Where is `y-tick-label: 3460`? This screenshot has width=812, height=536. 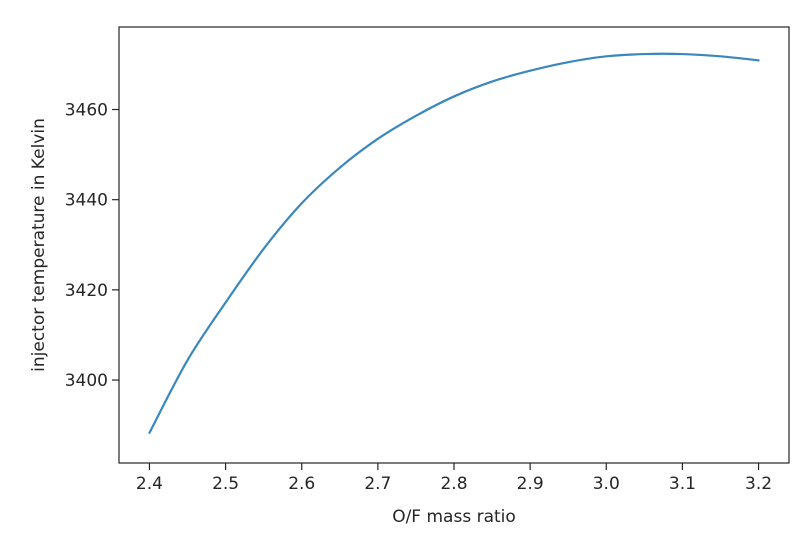
y-tick-label: 3460 is located at coordinates (86, 111).